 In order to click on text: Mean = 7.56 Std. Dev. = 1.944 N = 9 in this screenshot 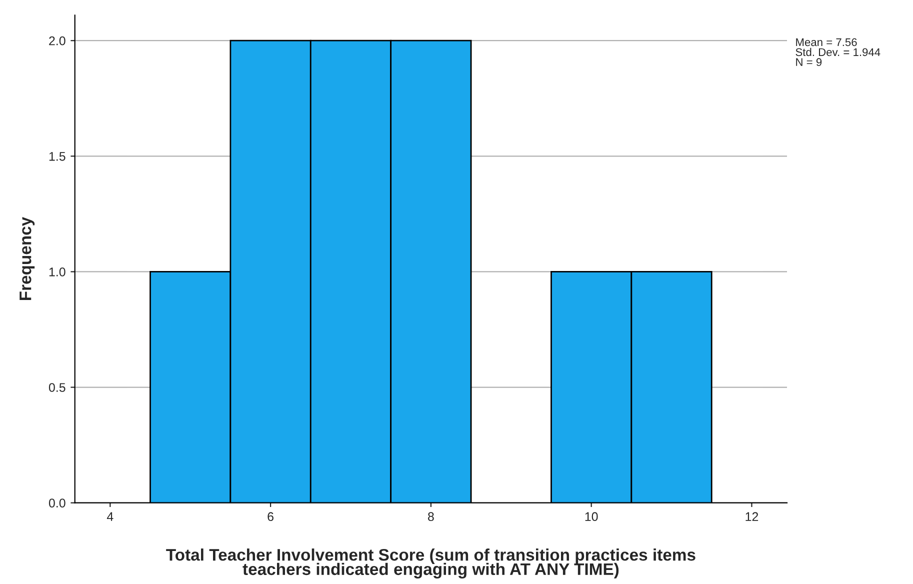, I will do `click(838, 52)`.